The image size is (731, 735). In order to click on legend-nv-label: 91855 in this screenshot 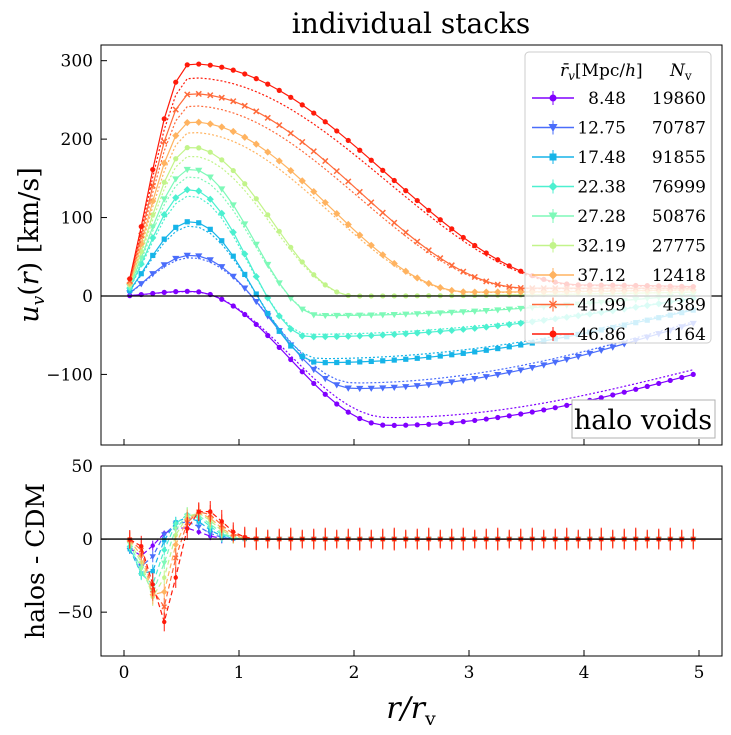, I will do `click(679, 158)`.